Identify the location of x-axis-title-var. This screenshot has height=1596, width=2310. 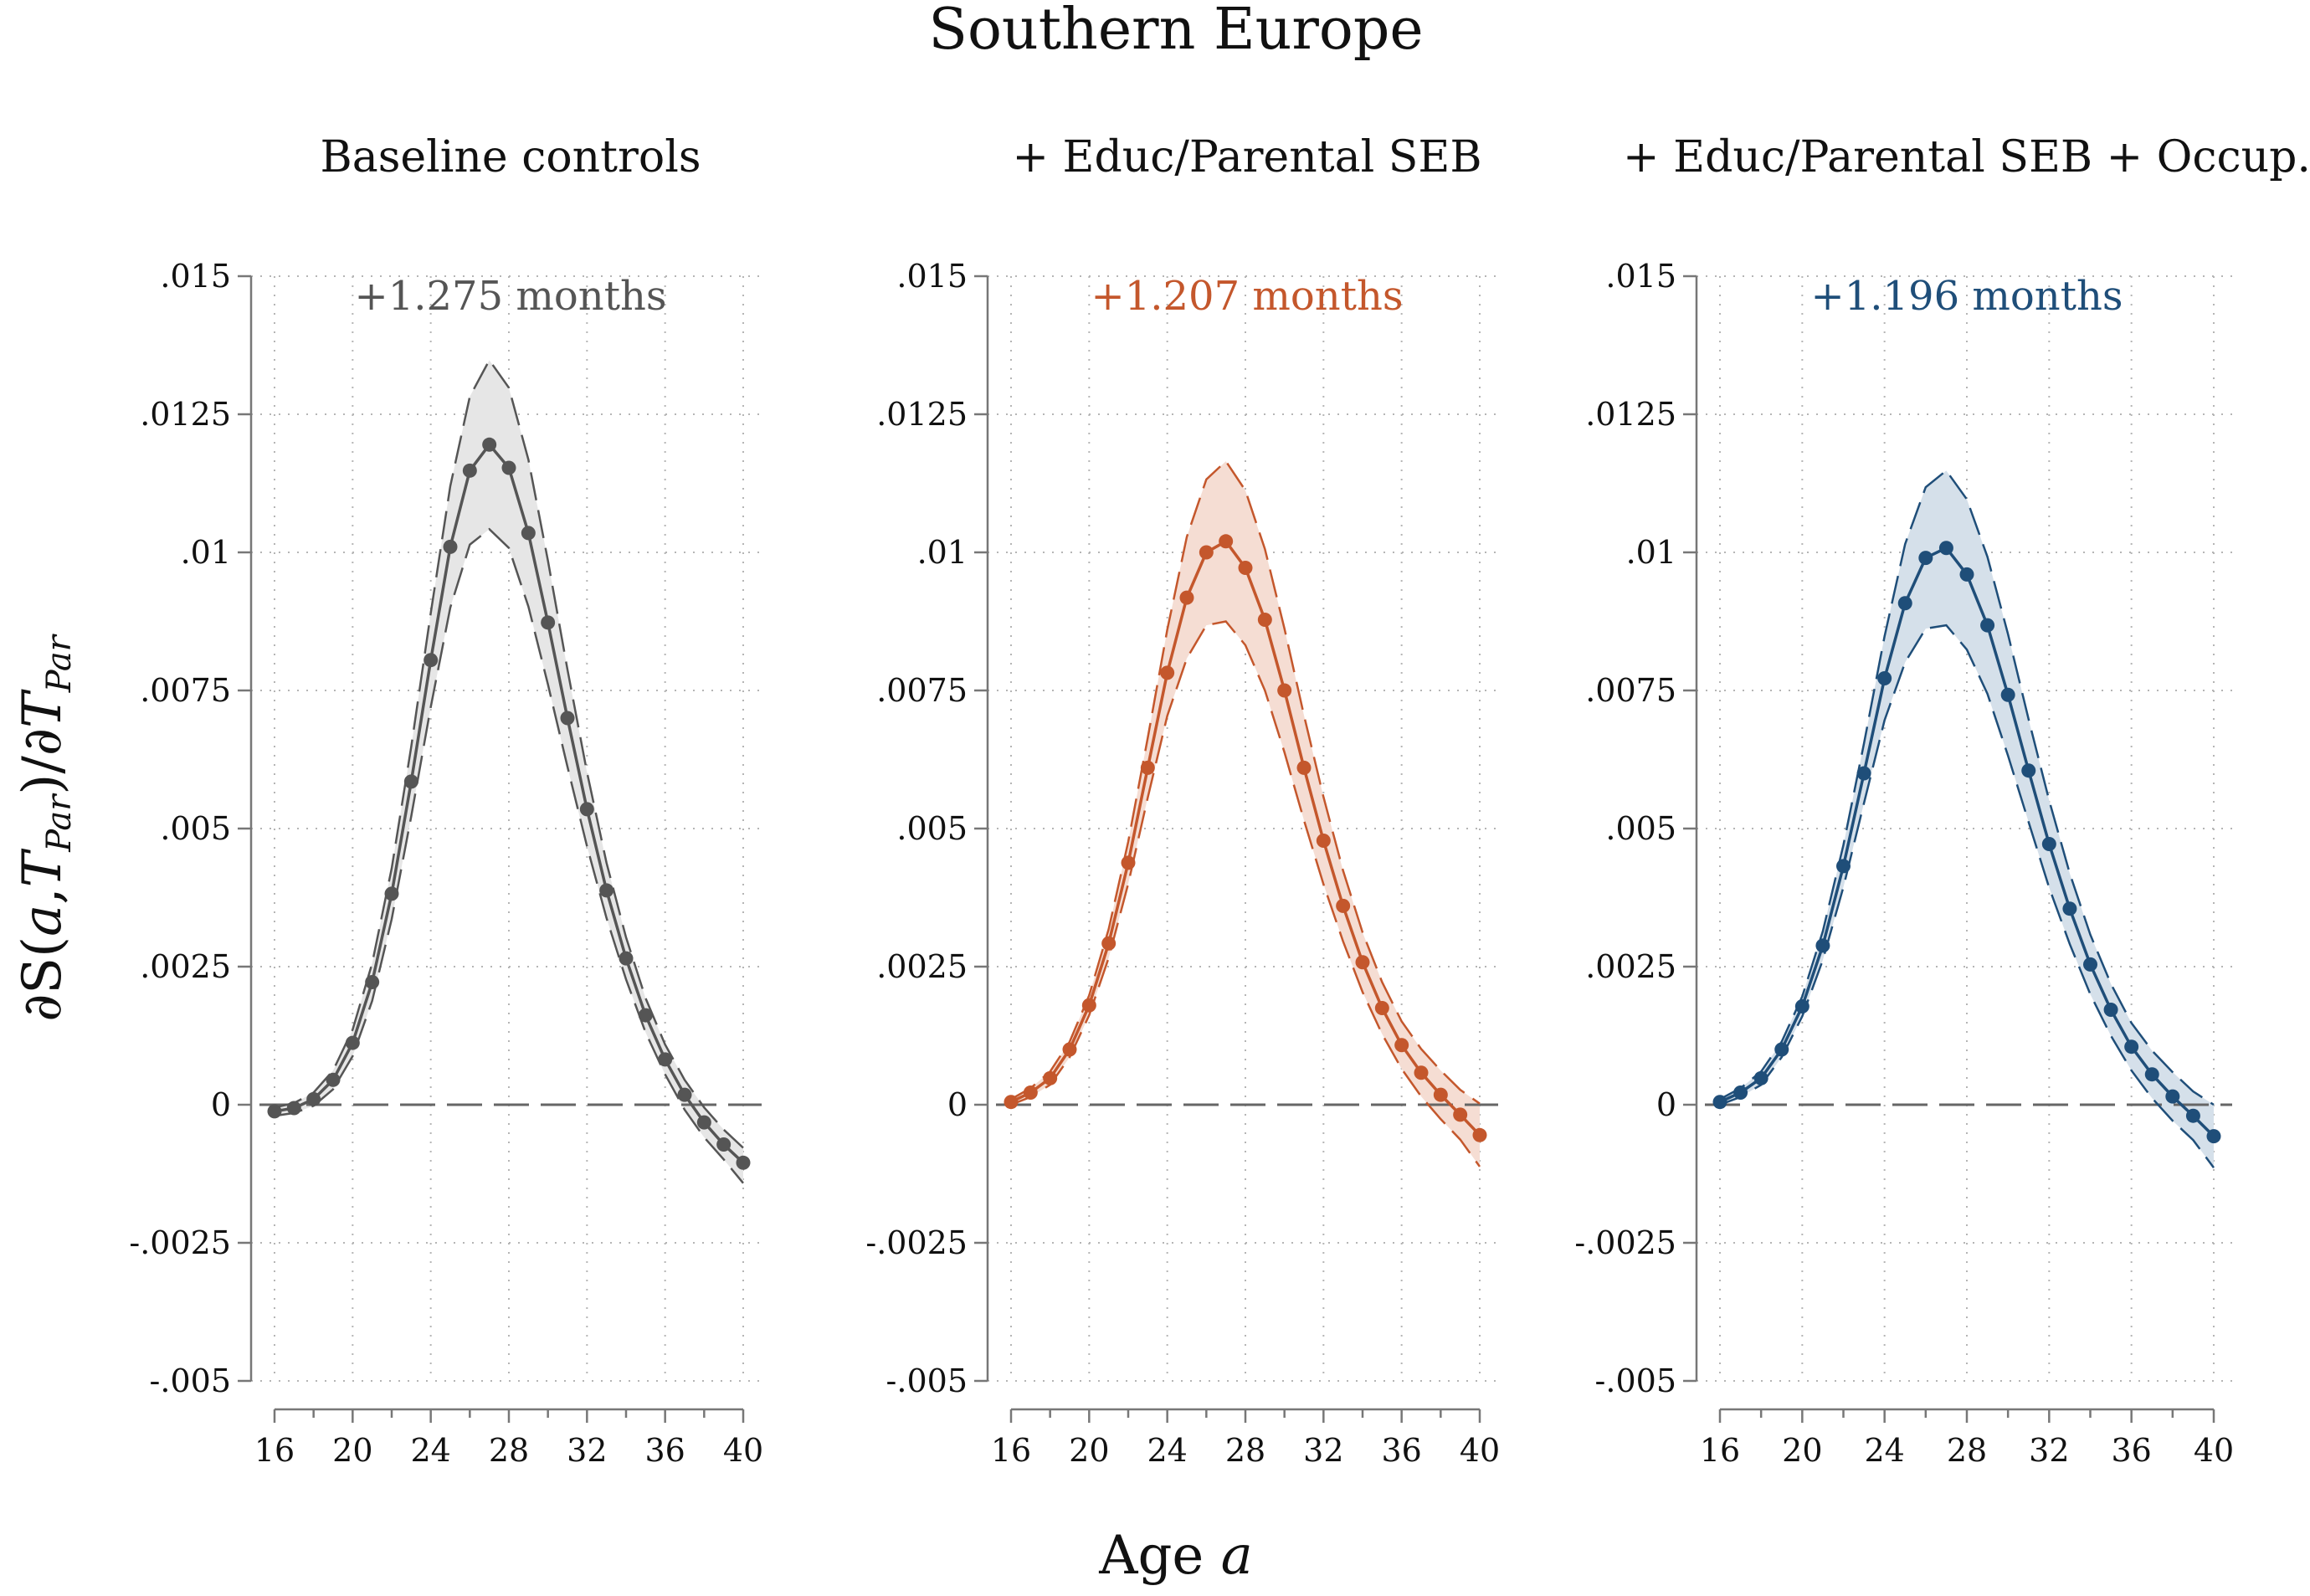
(1212, 1556).